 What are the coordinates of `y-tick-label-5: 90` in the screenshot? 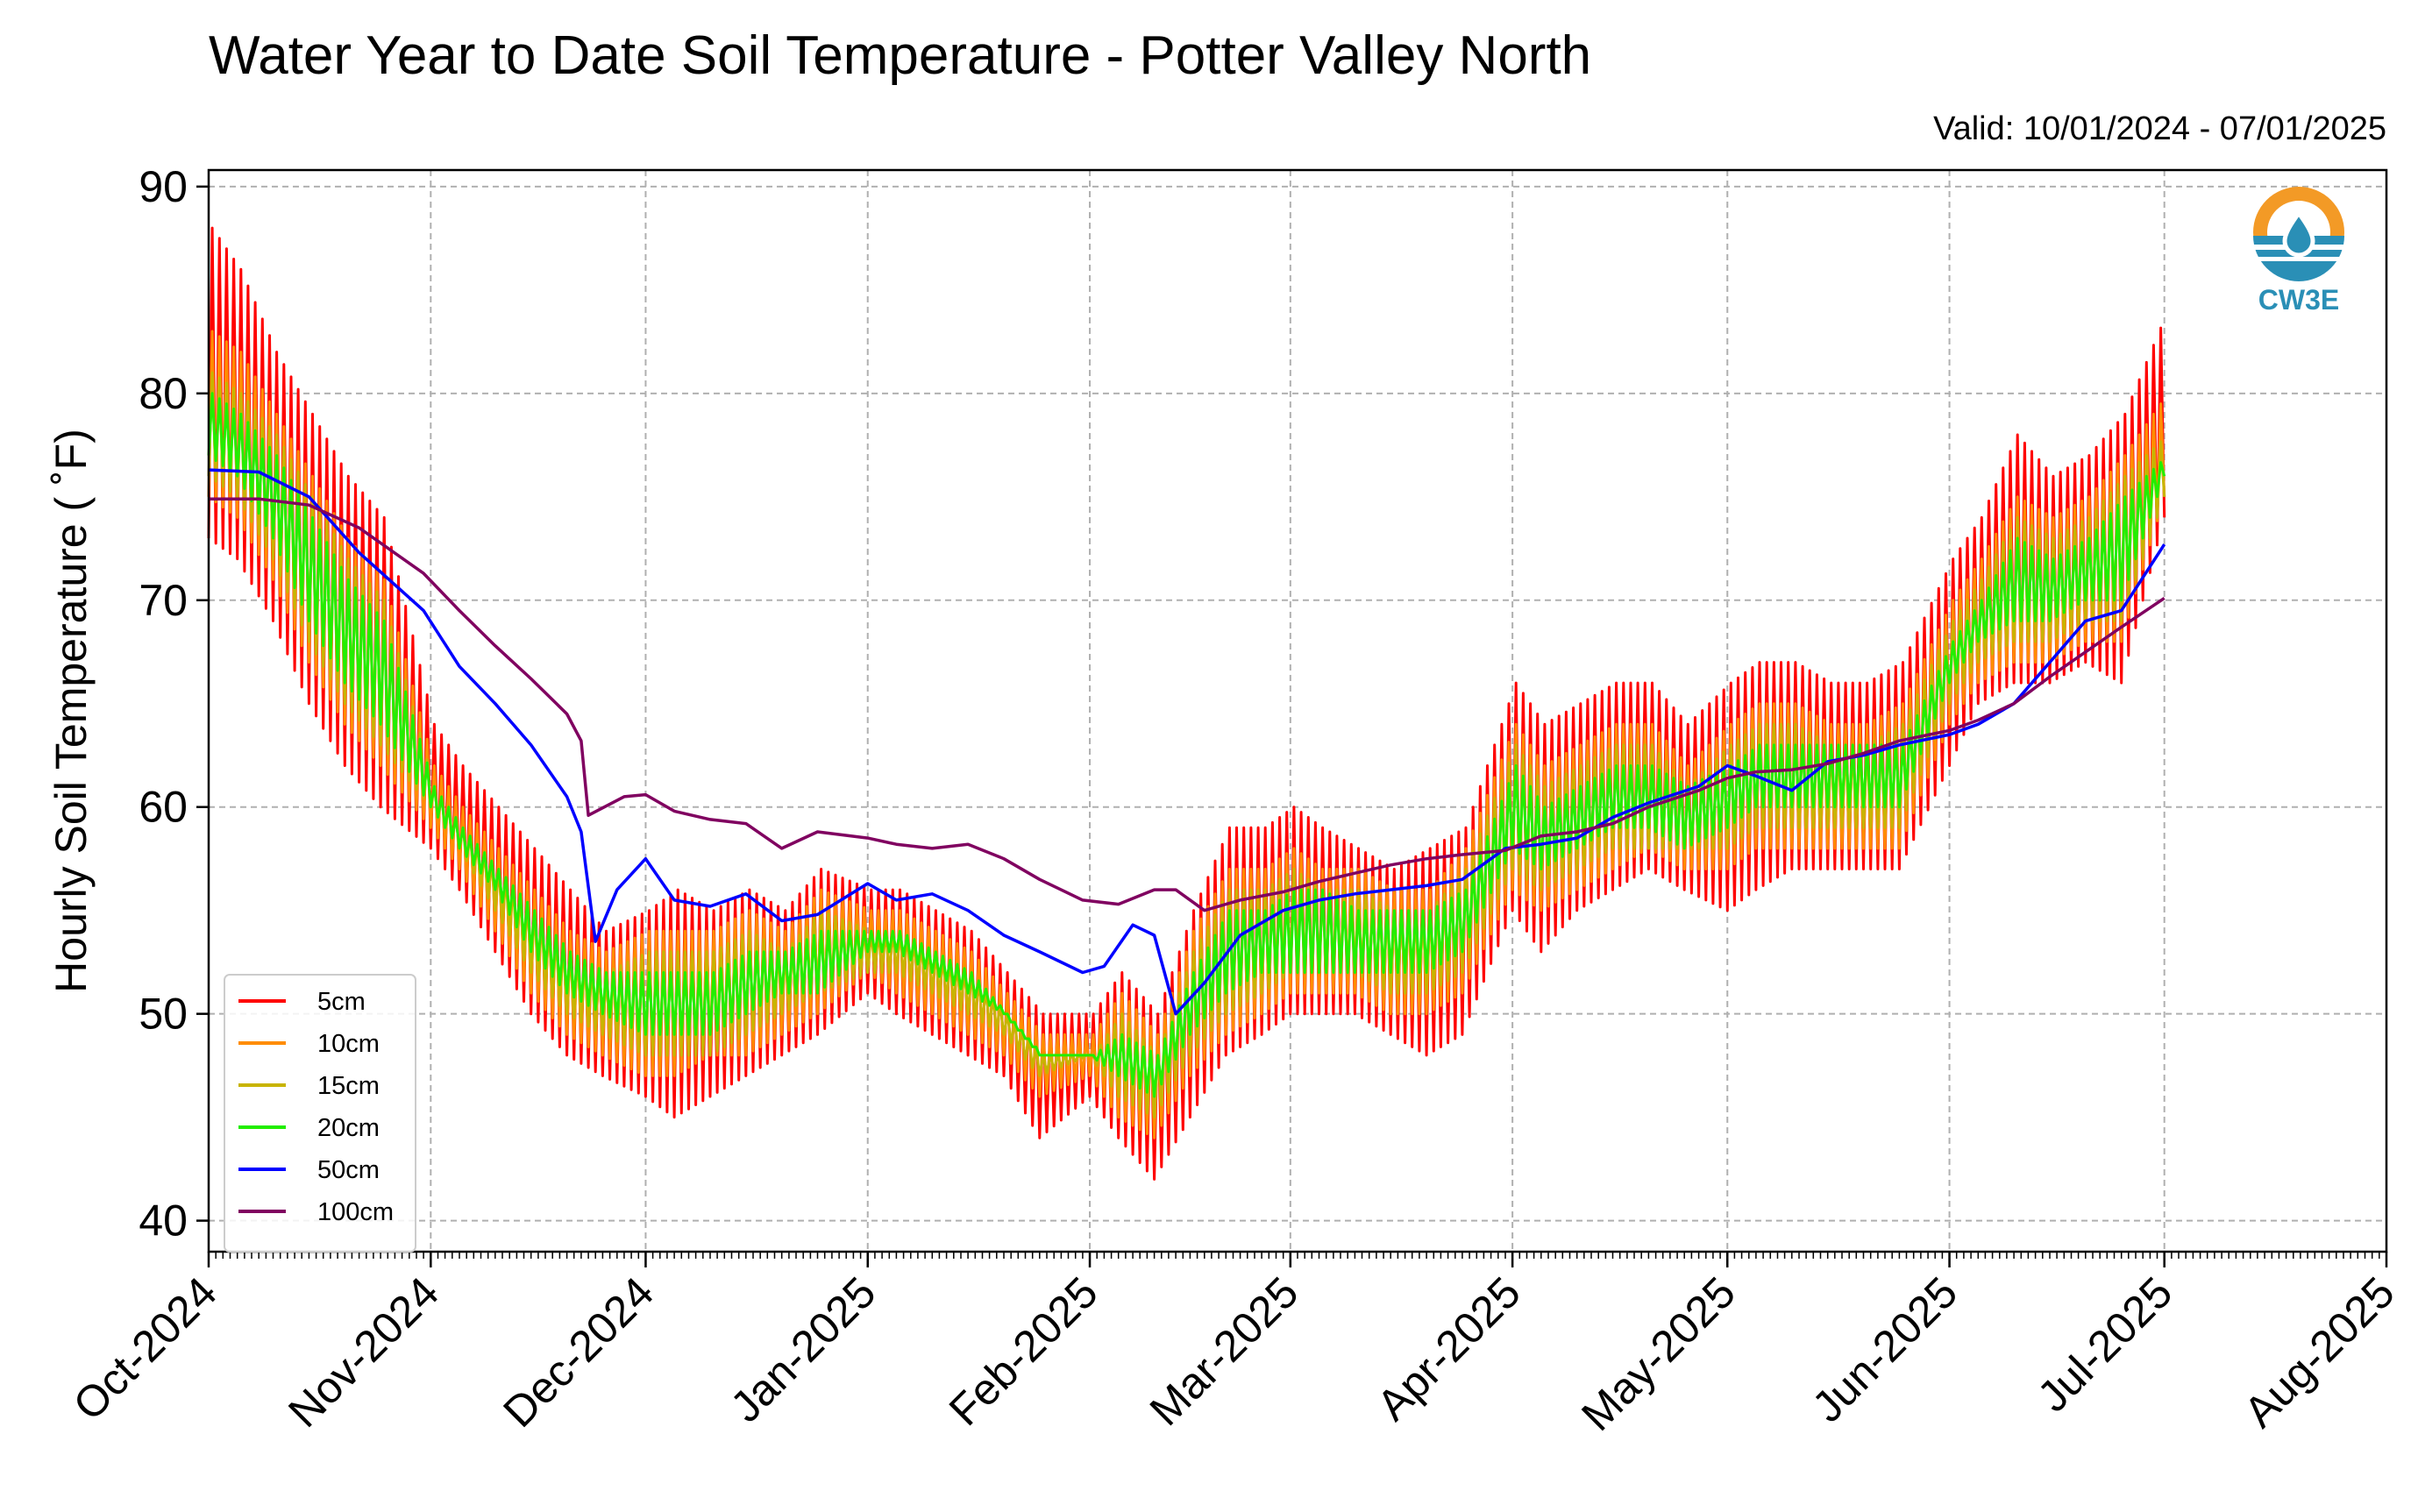 It's located at (163, 186).